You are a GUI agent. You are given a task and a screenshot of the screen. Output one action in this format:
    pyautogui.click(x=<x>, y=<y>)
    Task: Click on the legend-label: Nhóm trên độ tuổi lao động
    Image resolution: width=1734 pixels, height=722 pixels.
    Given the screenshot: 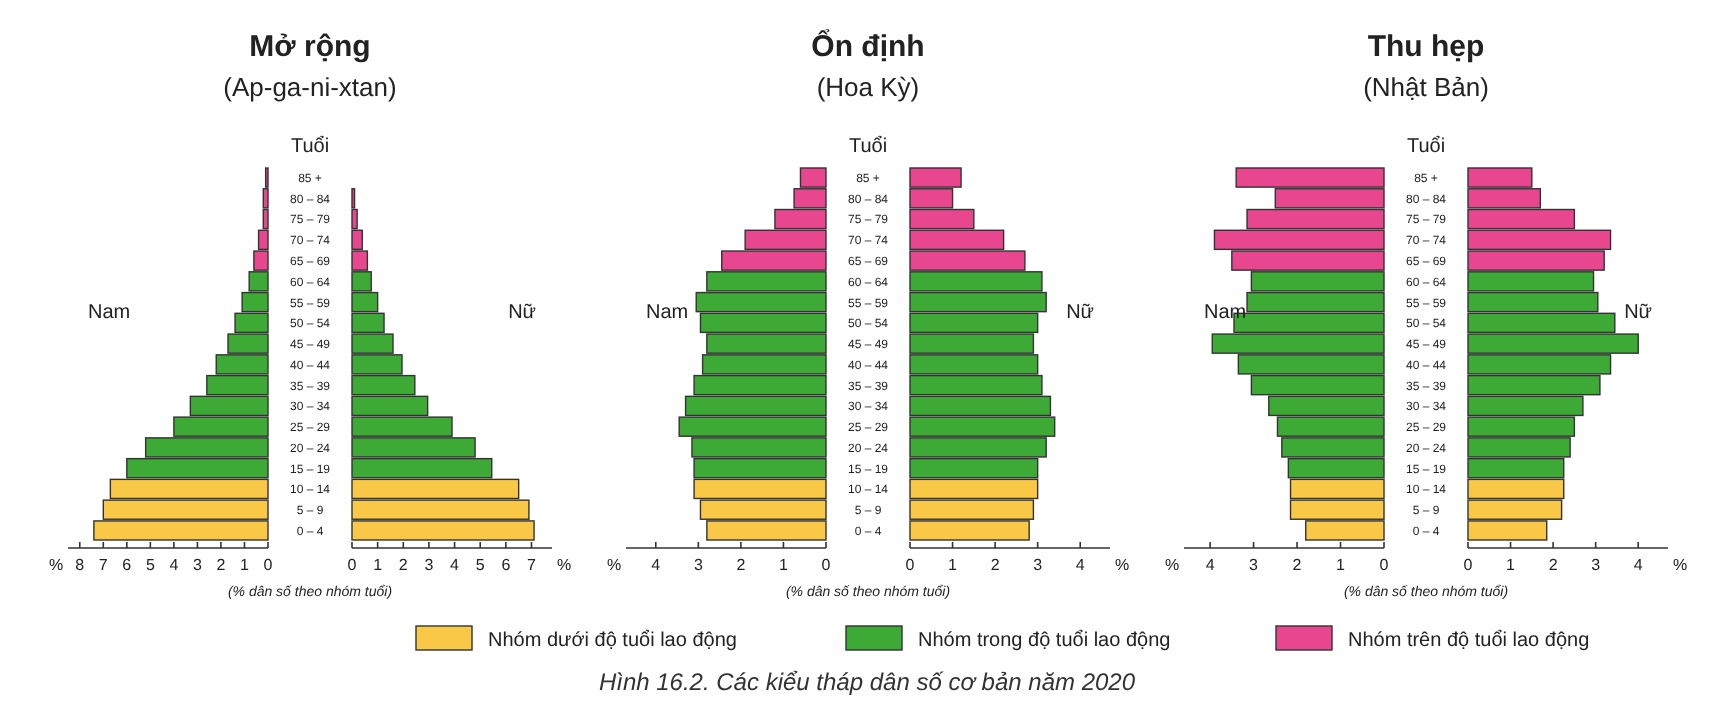 What is the action you would take?
    pyautogui.click(x=1469, y=640)
    